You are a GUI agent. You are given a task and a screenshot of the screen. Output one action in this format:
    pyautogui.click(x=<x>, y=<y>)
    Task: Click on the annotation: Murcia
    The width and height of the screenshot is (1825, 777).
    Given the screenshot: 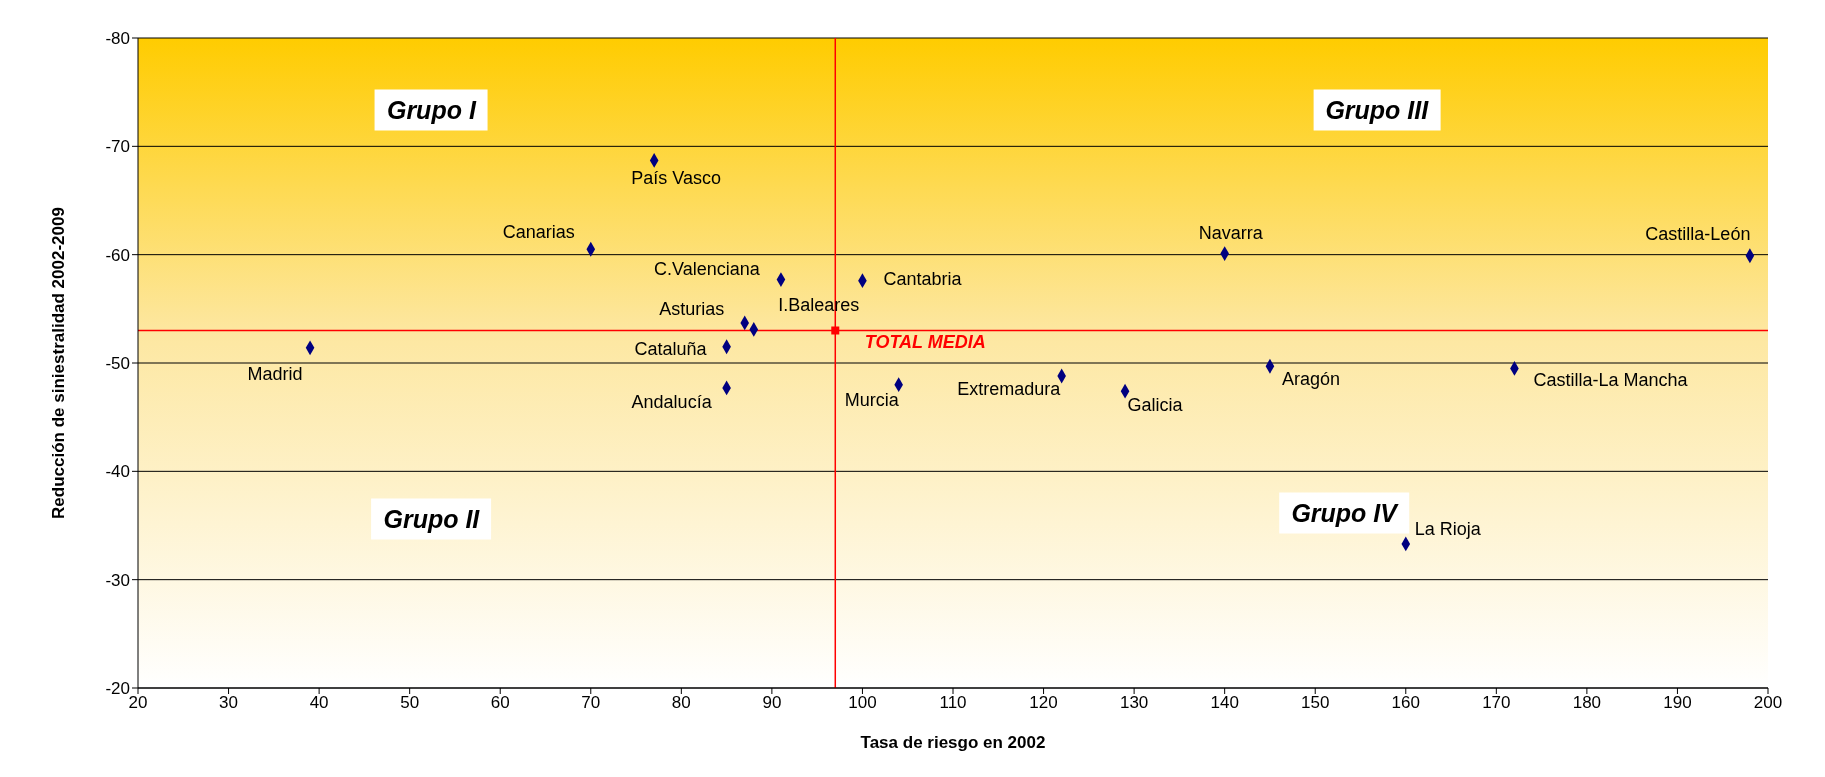 What is the action you would take?
    pyautogui.click(x=872, y=400)
    